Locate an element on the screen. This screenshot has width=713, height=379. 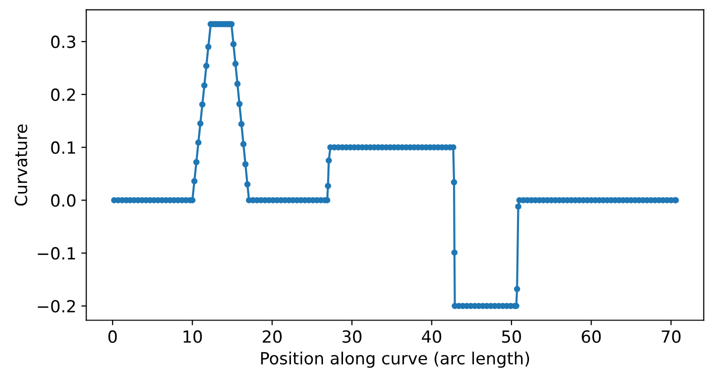
x-tick-label: 30 is located at coordinates (352, 336).